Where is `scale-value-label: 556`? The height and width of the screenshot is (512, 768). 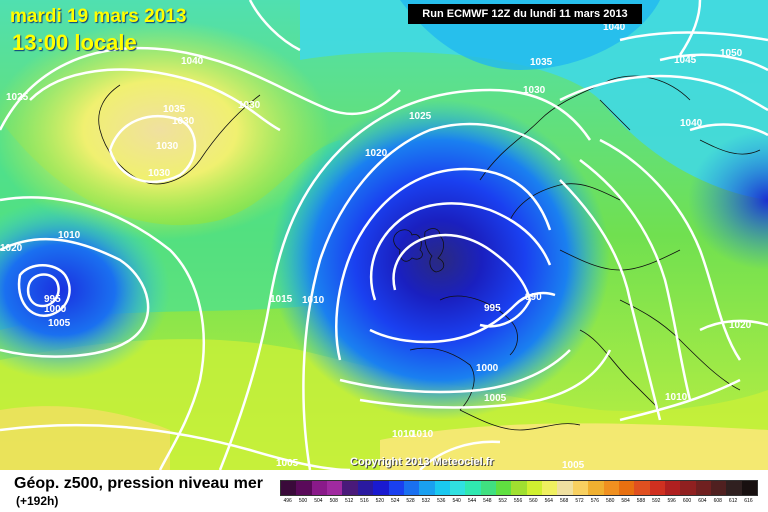 scale-value-label: 556 is located at coordinates (518, 501).